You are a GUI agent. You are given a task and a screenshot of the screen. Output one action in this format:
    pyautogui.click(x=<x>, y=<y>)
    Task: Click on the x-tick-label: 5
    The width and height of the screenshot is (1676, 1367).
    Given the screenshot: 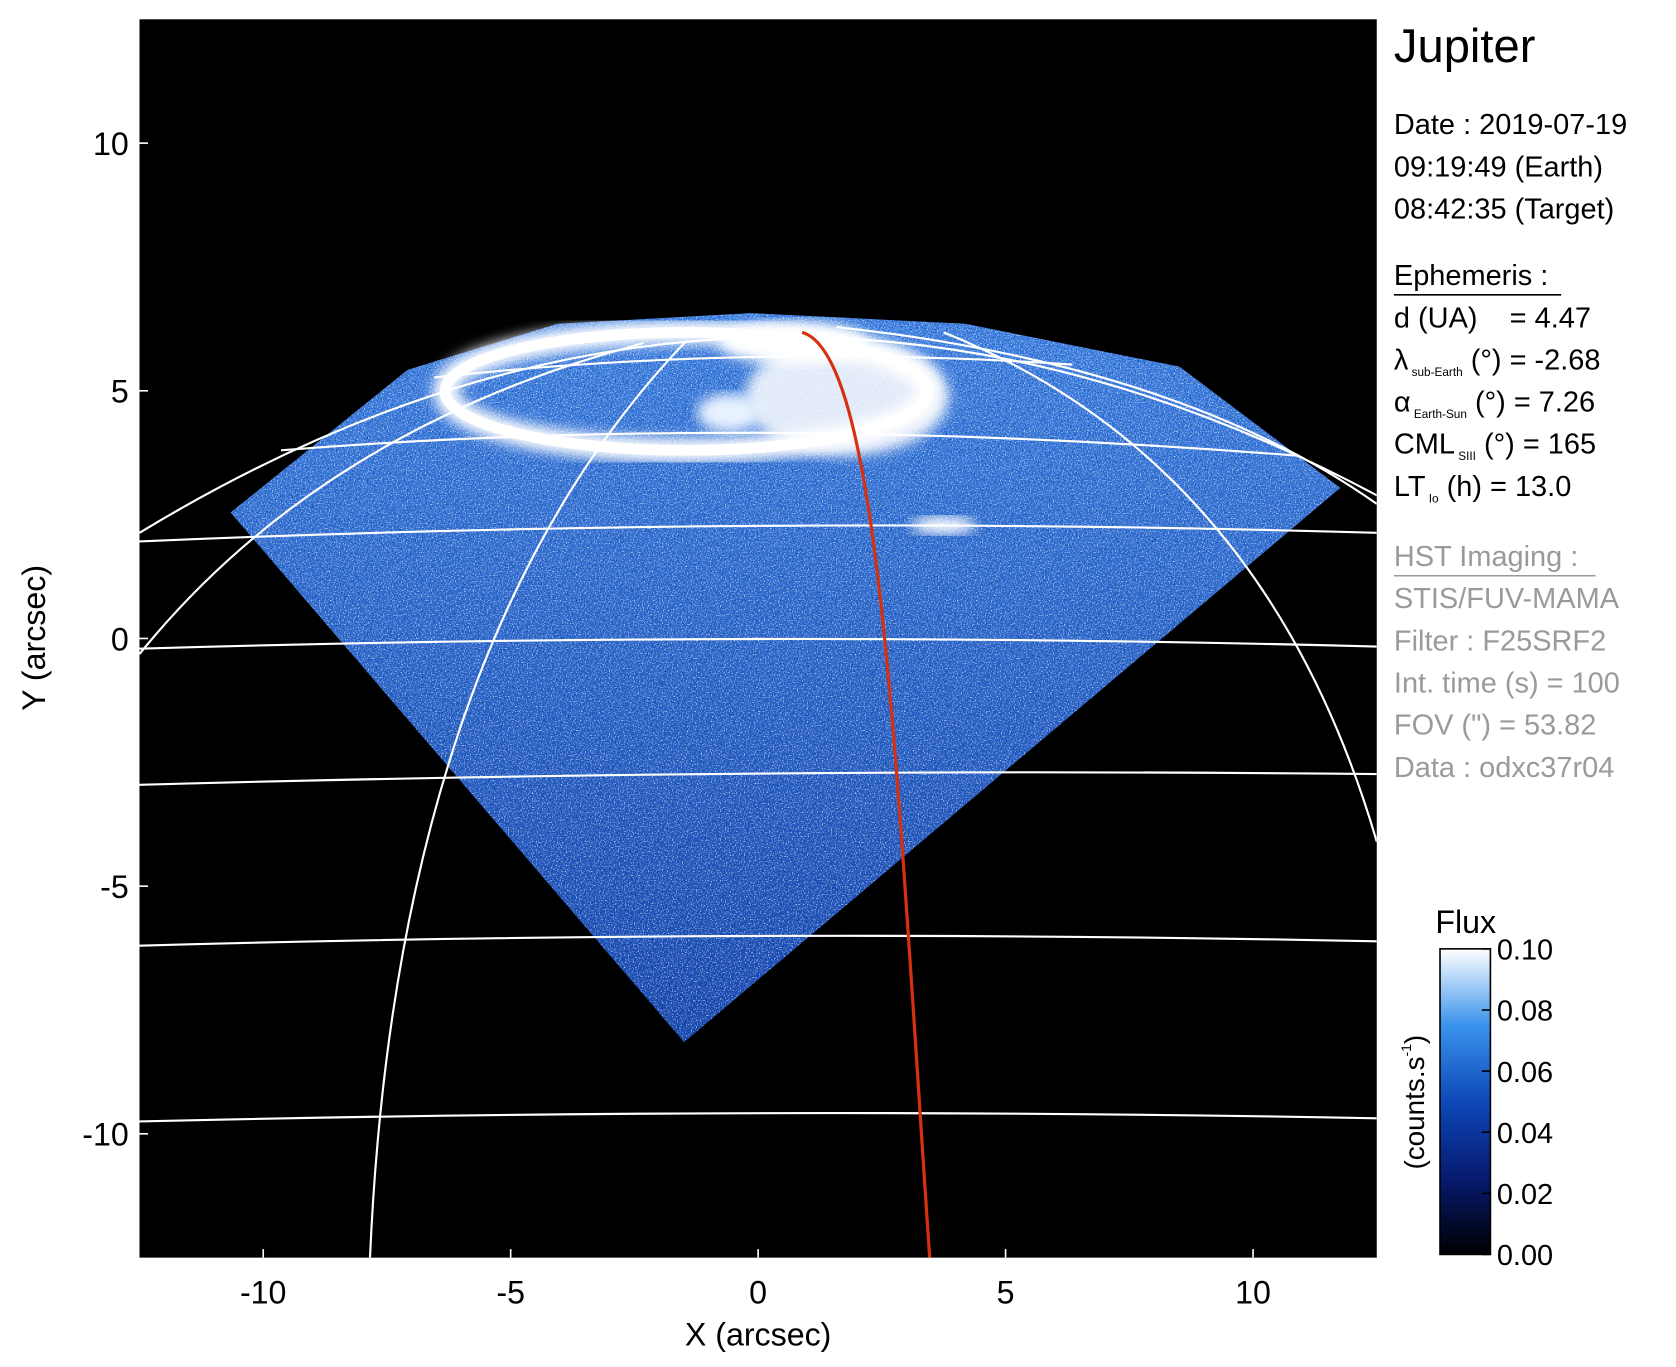 What is the action you would take?
    pyautogui.click(x=1006, y=1293)
    